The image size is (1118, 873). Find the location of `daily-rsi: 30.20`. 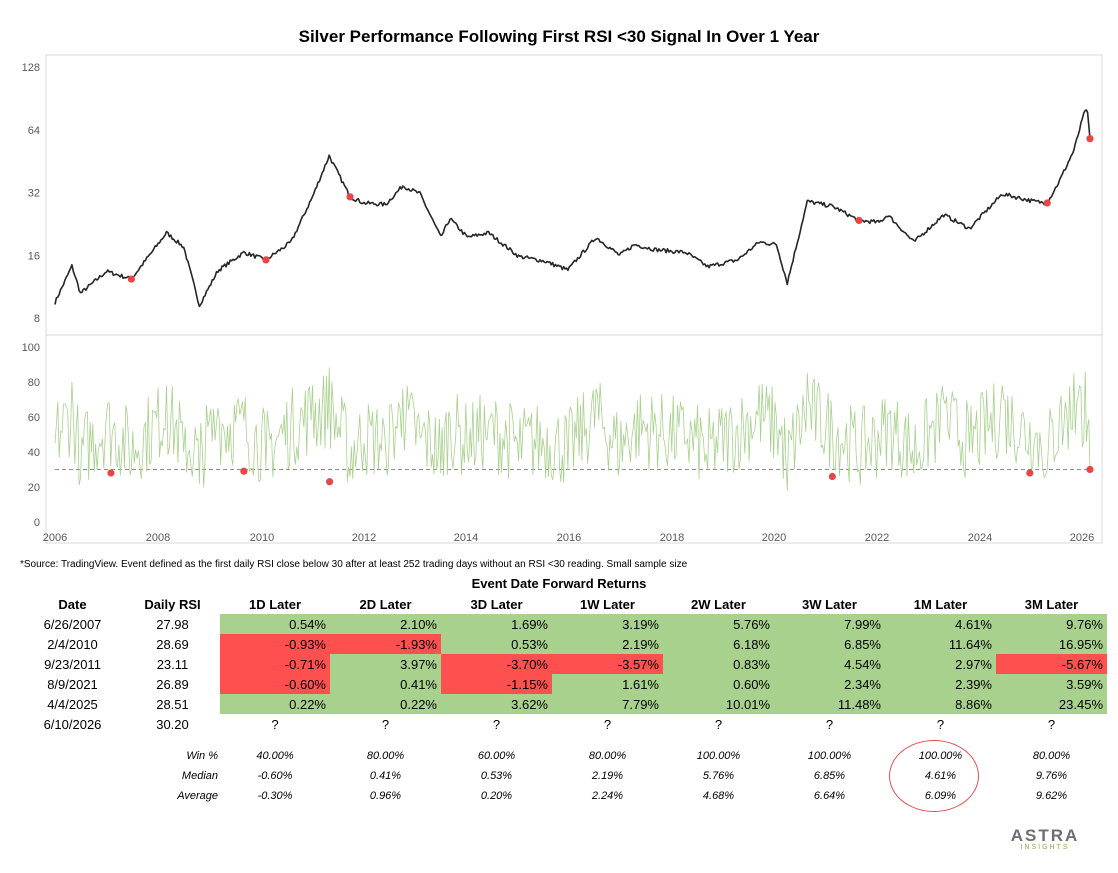

daily-rsi: 30.20 is located at coordinates (172, 724).